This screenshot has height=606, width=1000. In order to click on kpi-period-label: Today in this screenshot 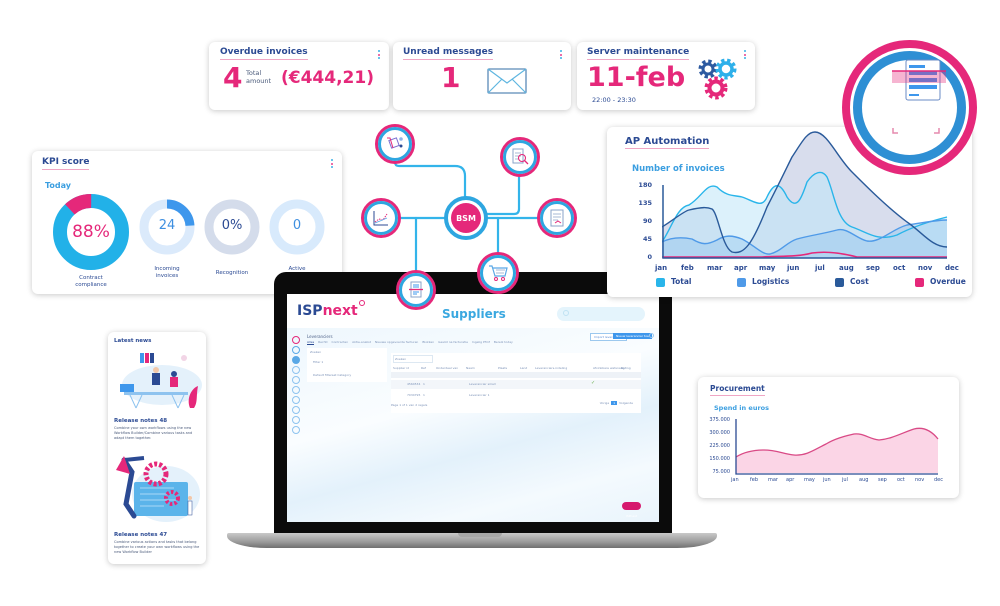, I will do `click(58, 185)`.